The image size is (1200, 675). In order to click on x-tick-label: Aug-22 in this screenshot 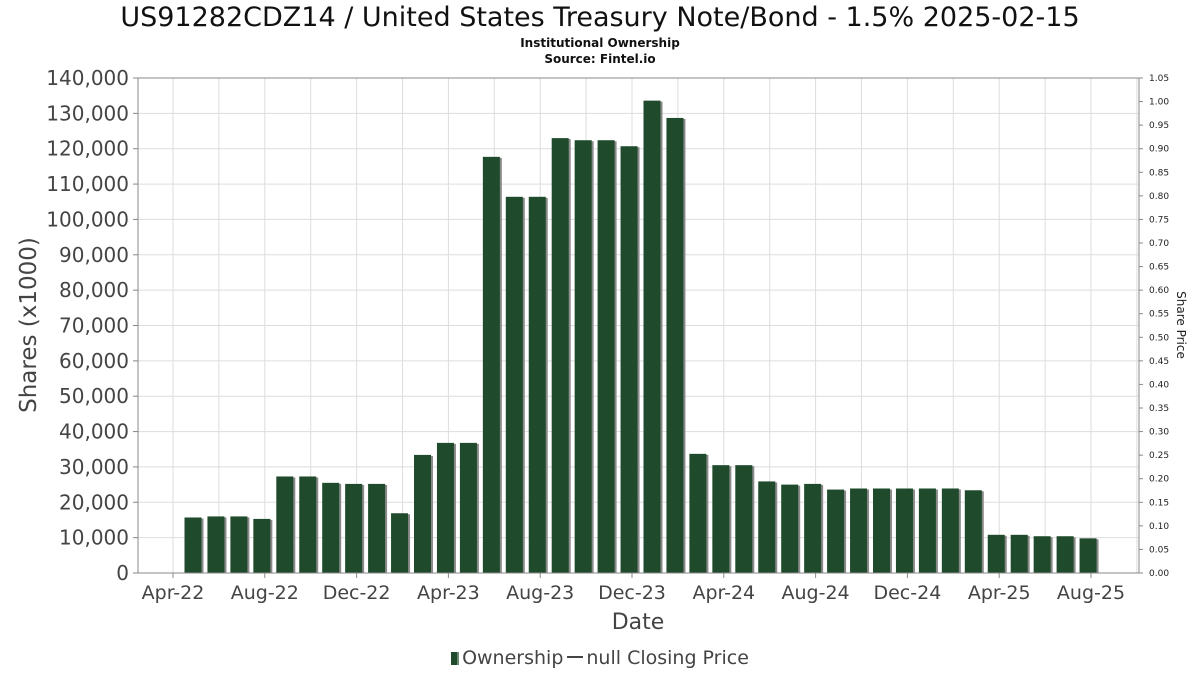, I will do `click(265, 593)`.